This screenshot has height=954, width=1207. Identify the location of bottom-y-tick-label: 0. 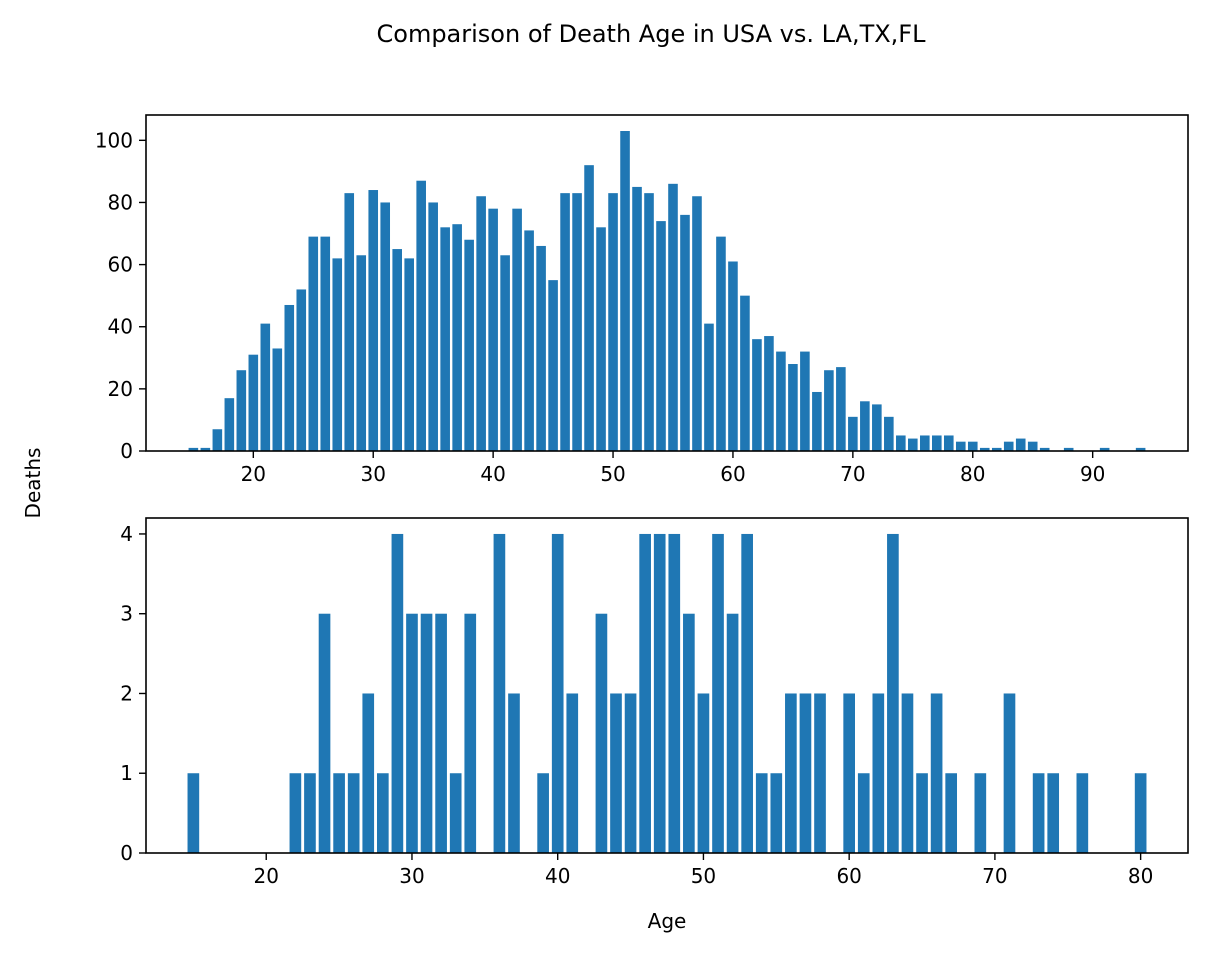
(126, 853).